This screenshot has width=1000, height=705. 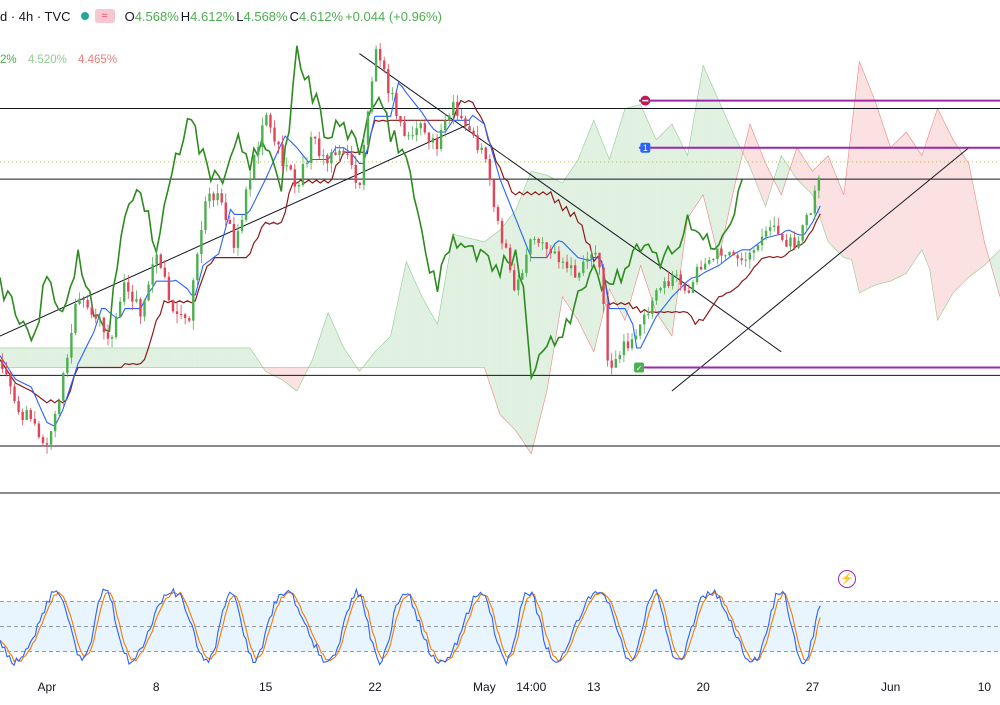 I want to click on check-marker-text: ✓, so click(x=639, y=368).